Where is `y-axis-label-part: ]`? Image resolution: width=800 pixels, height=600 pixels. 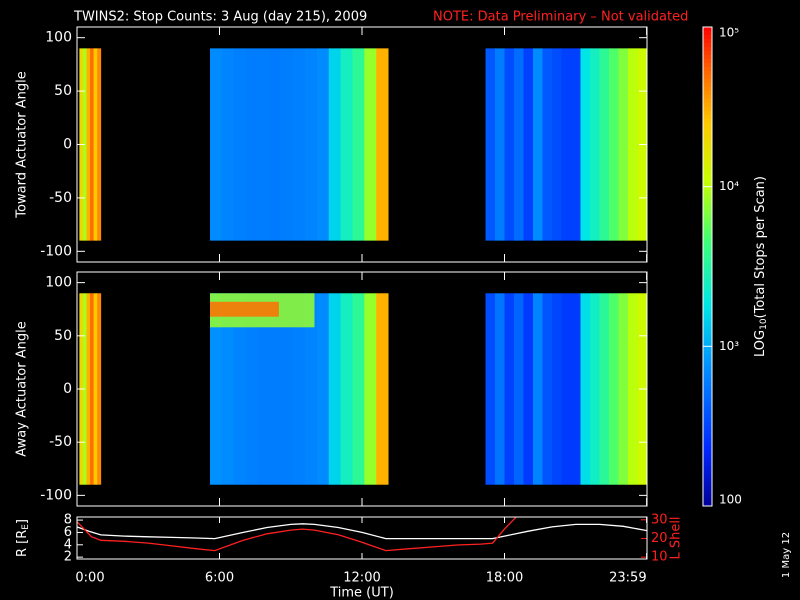
y-axis-label-part: ] is located at coordinates (22, 521).